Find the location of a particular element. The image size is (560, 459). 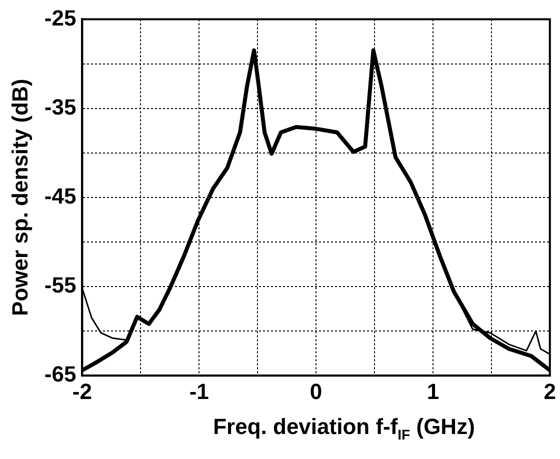

y-tick-label: -35 is located at coordinates (60, 107).